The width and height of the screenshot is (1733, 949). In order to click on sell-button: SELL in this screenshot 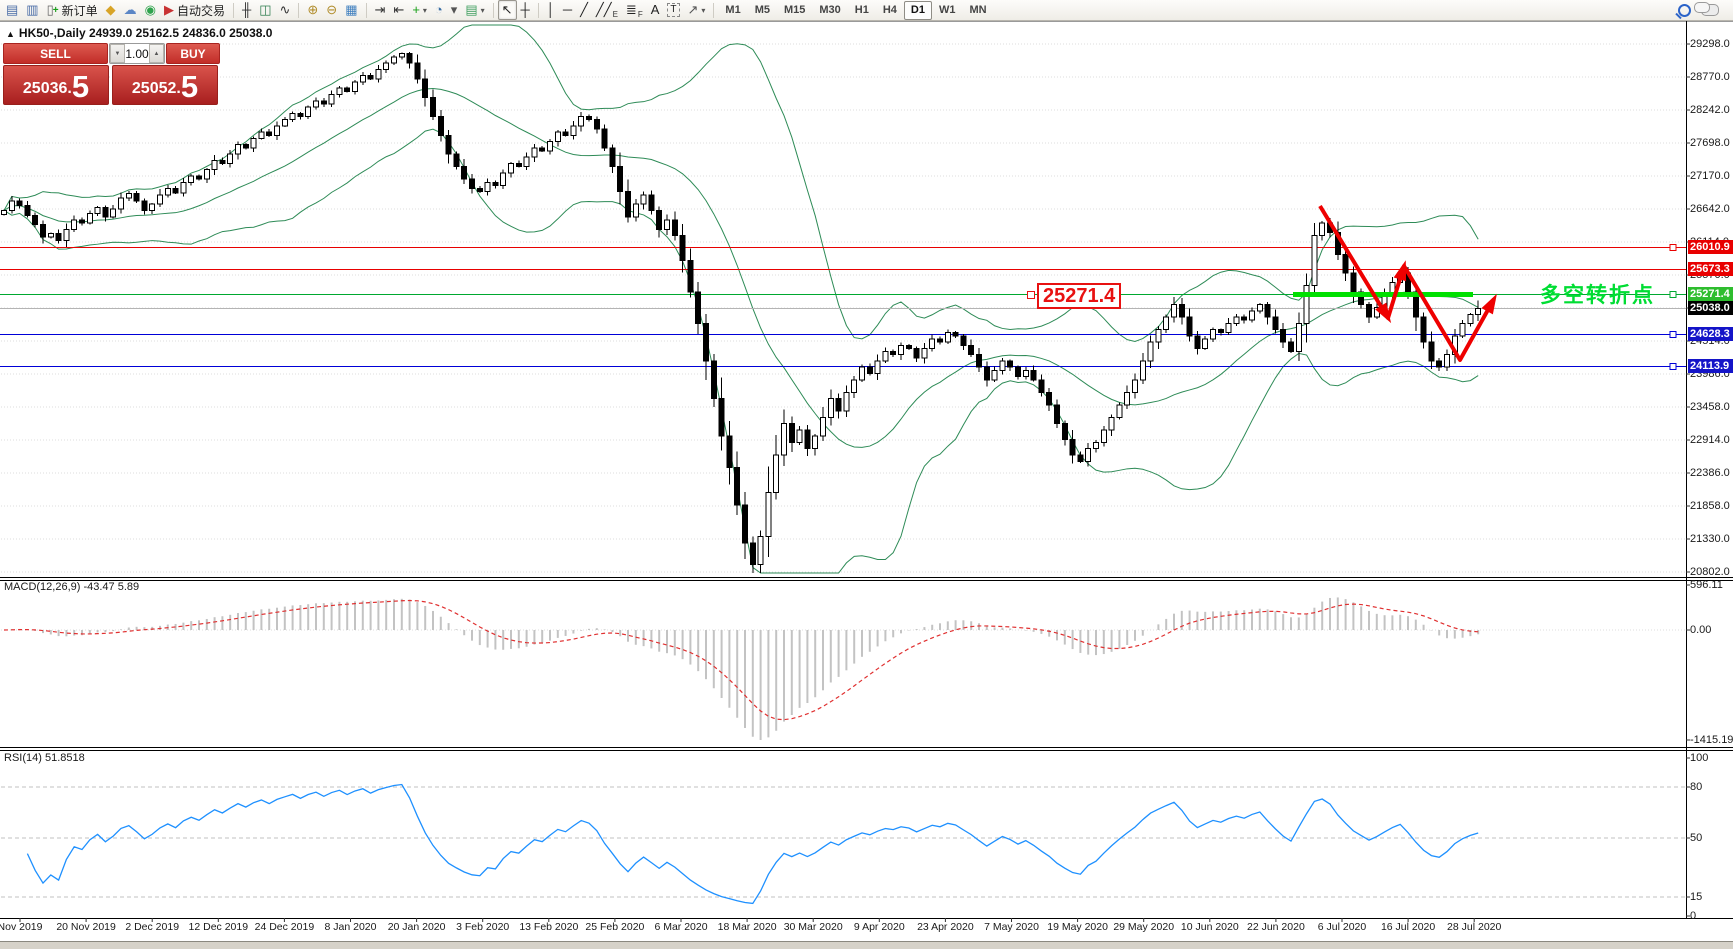, I will do `click(55, 53)`.